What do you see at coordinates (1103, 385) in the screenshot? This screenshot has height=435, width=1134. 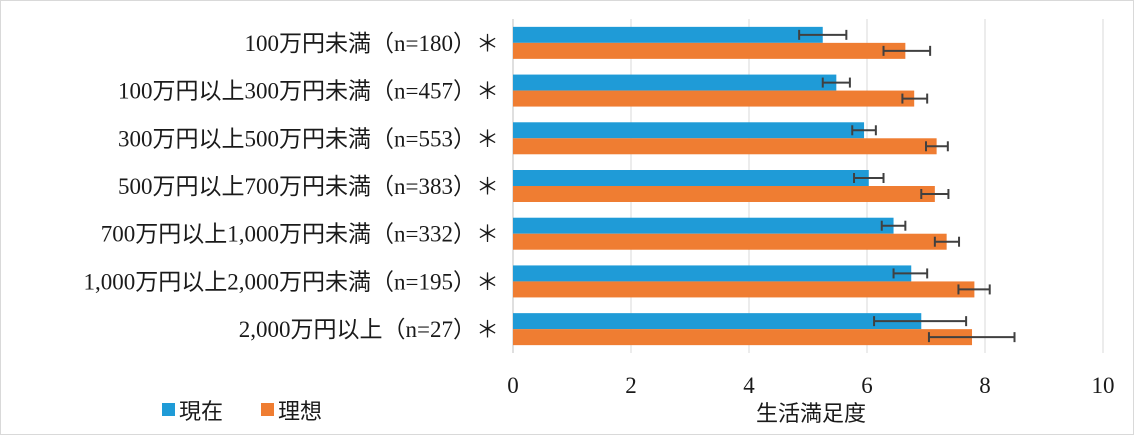 I see `x-tick-label: 10` at bounding box center [1103, 385].